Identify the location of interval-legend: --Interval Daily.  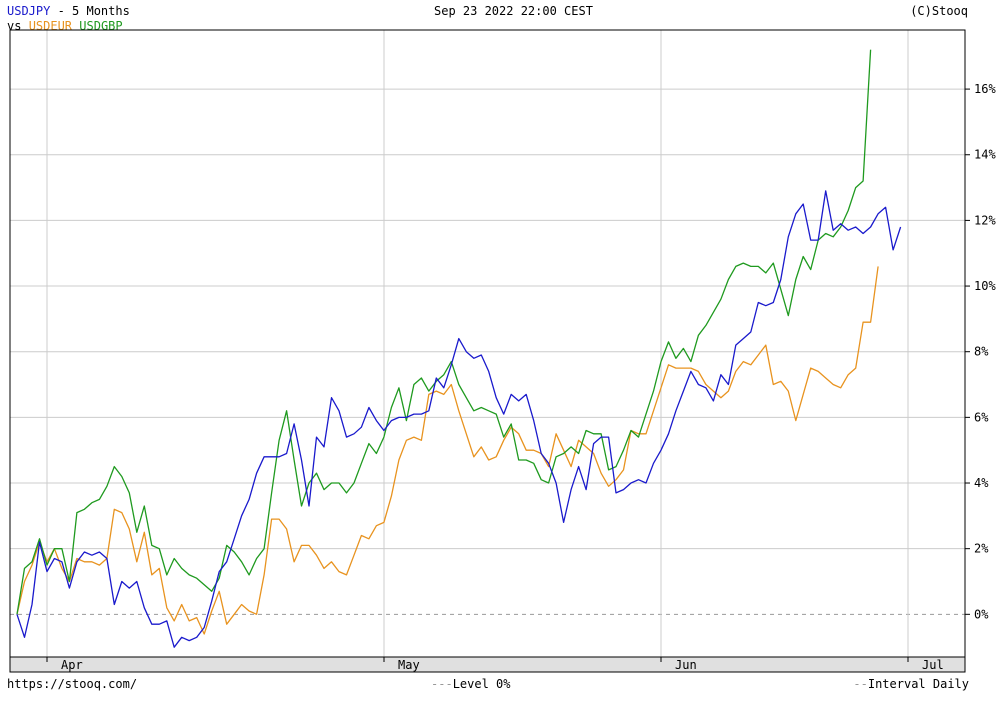
(911, 684).